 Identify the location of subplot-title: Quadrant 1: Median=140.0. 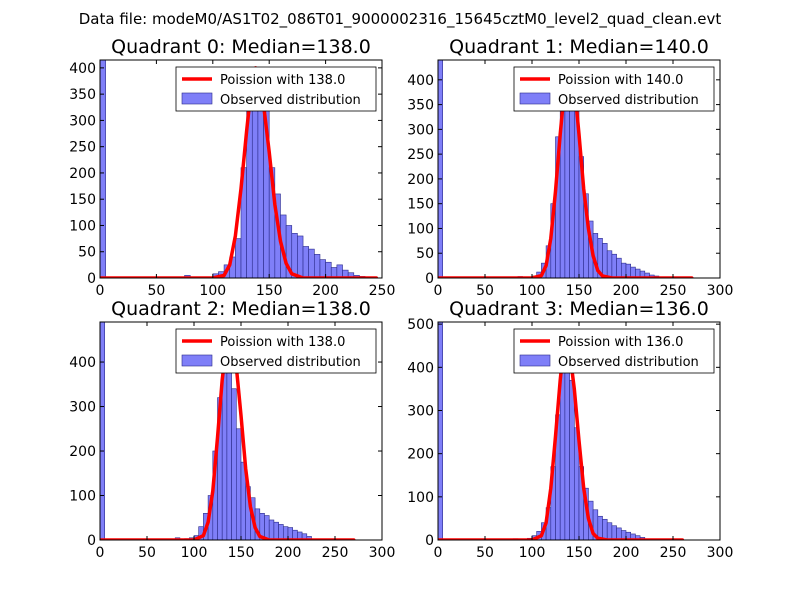
(579, 47).